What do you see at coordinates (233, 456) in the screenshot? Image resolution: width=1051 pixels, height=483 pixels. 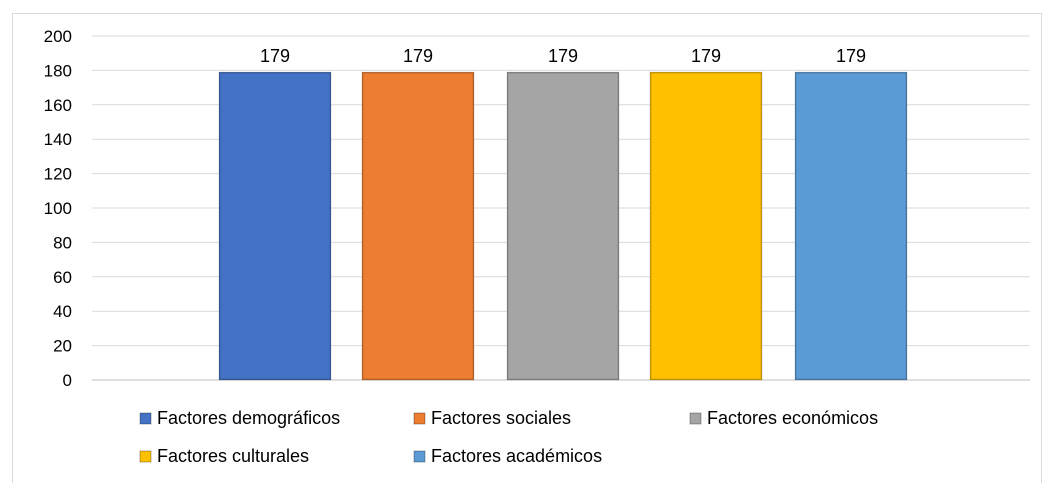 I see `legend-label: Factores culturales` at bounding box center [233, 456].